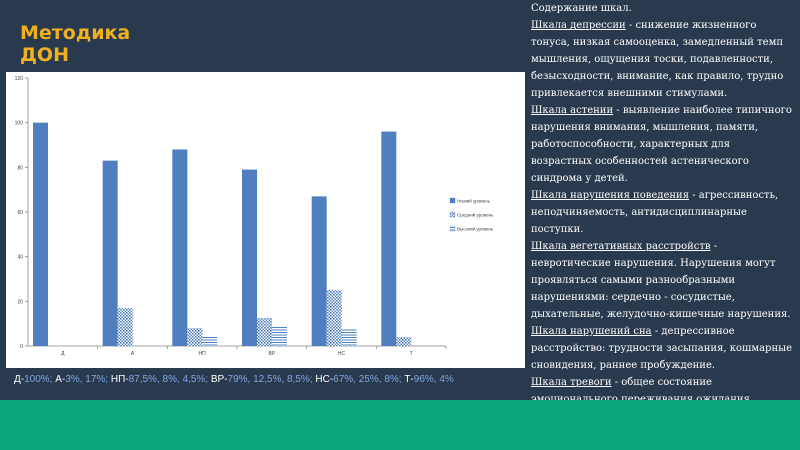  What do you see at coordinates (270, 379) in the screenshot?
I see `caption-values: 79%, 12,5%, 8,5%;` at bounding box center [270, 379].